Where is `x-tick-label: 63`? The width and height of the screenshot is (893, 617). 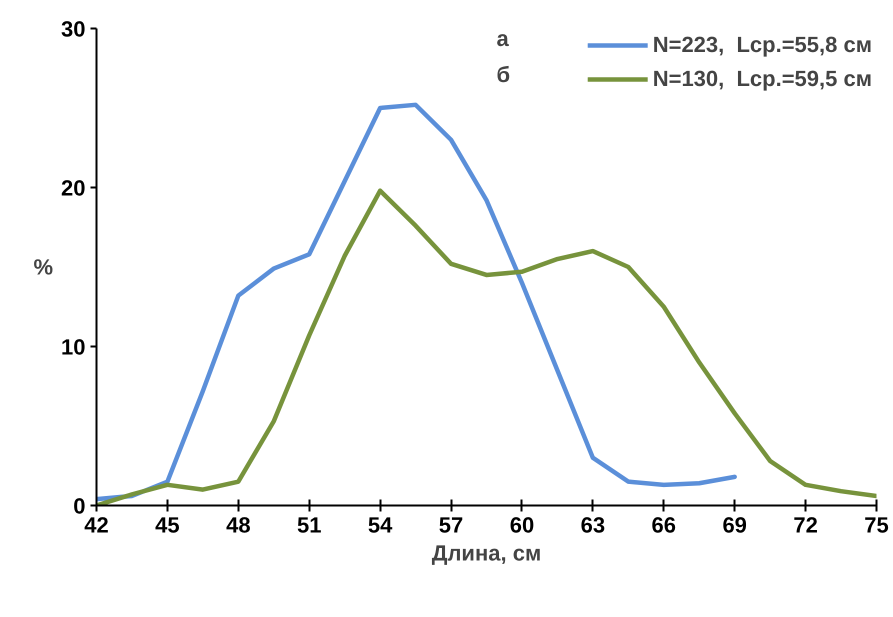
x-tick-label: 63 is located at coordinates (593, 525).